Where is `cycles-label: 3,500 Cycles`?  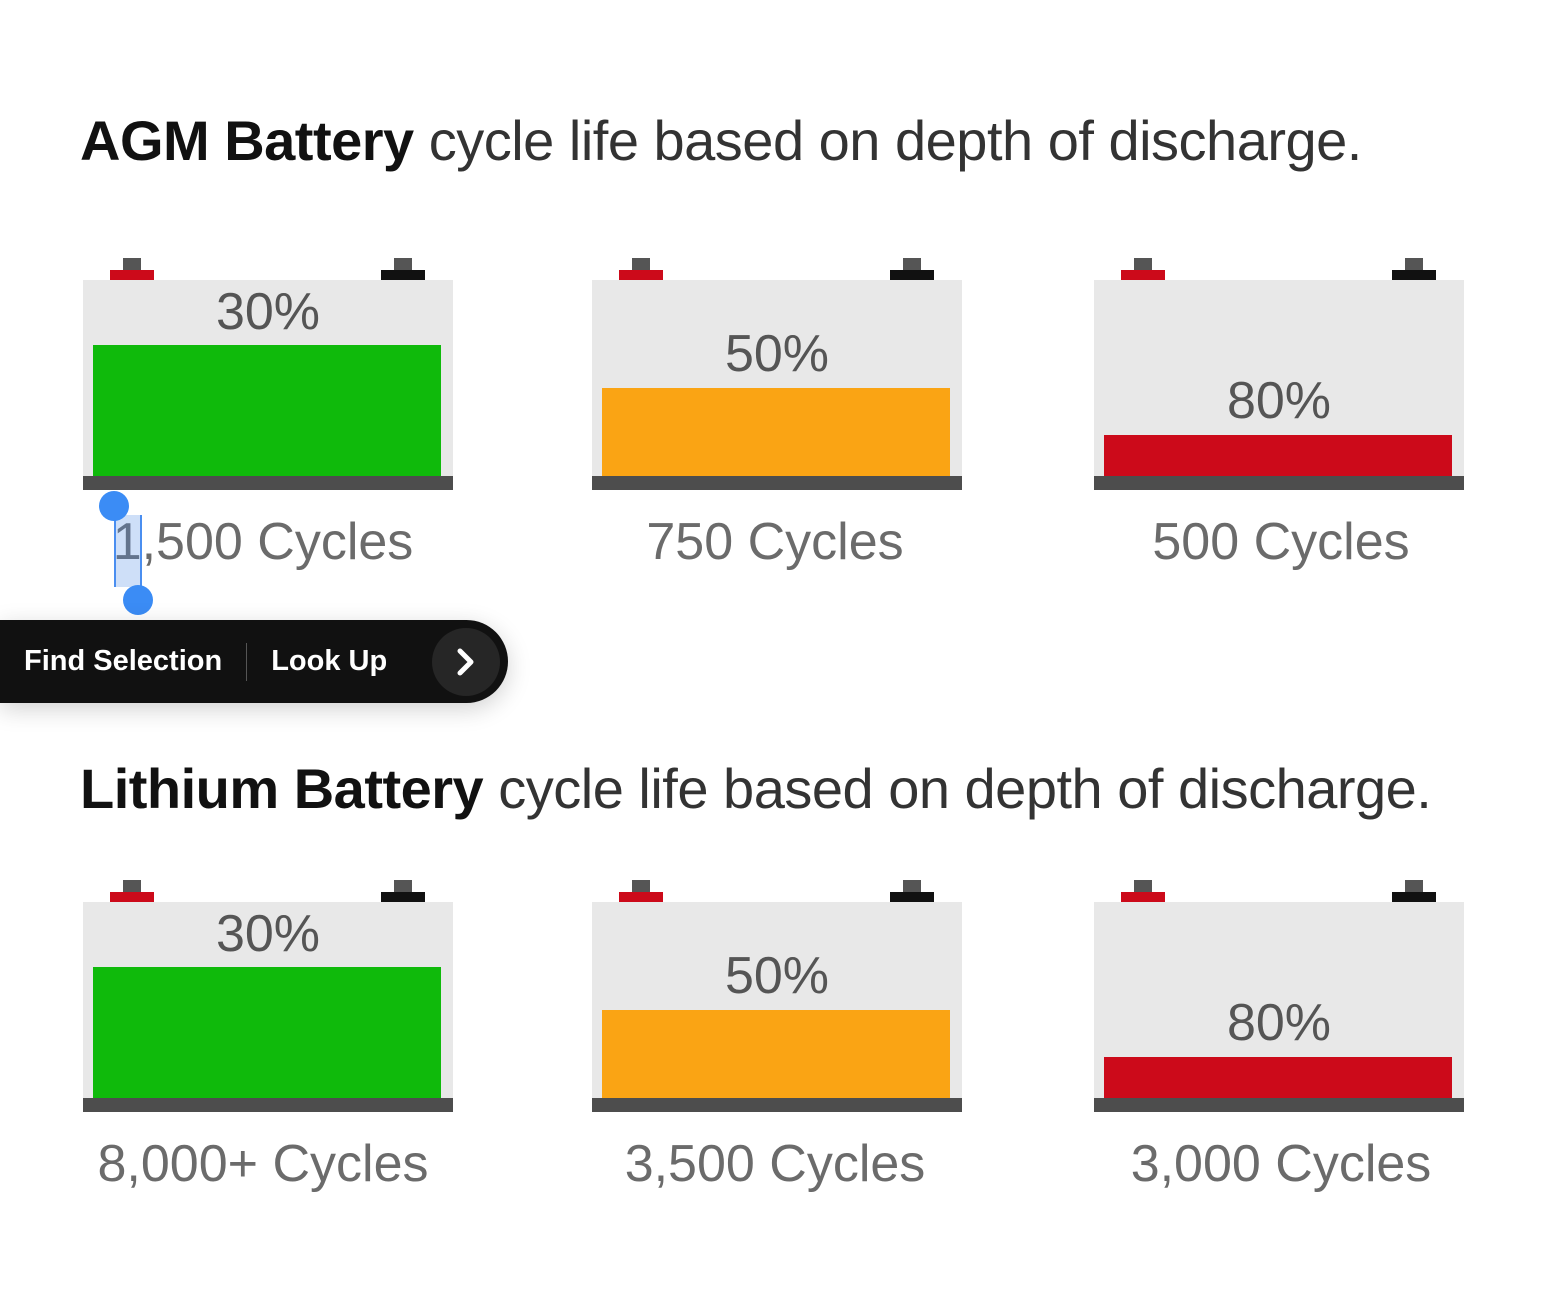 cycles-label: 3,500 Cycles is located at coordinates (775, 1164).